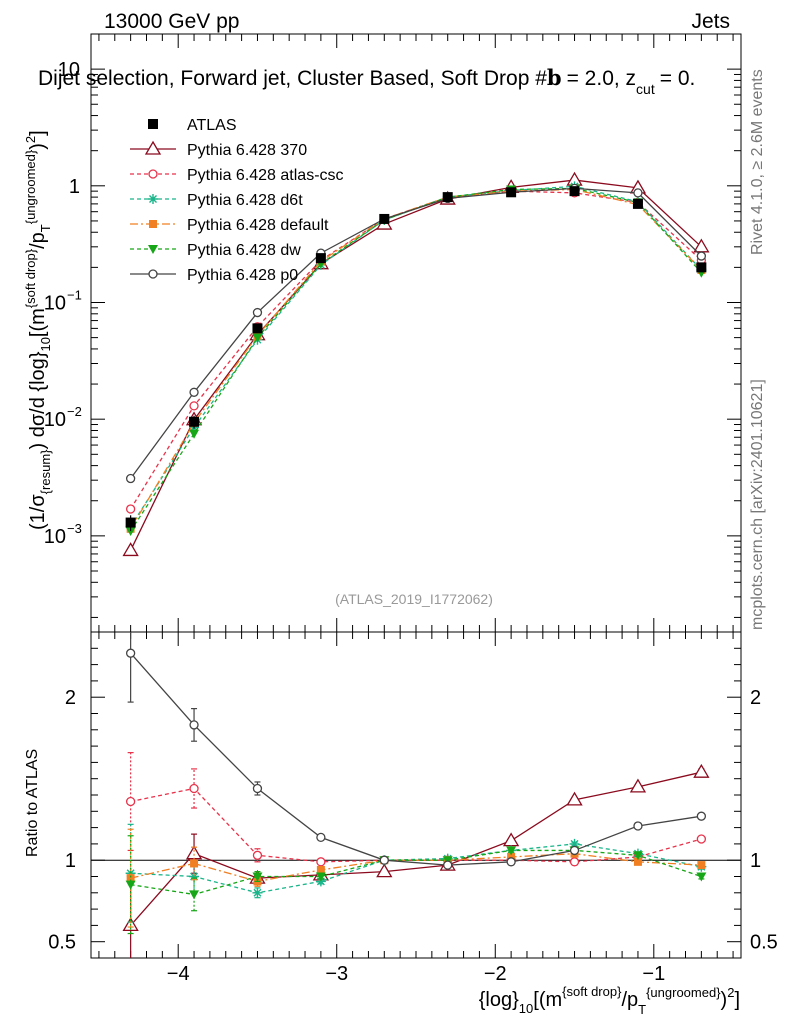 The height and width of the screenshot is (1024, 786). I want to click on ratio-tick-label: 1, so click(70, 861).